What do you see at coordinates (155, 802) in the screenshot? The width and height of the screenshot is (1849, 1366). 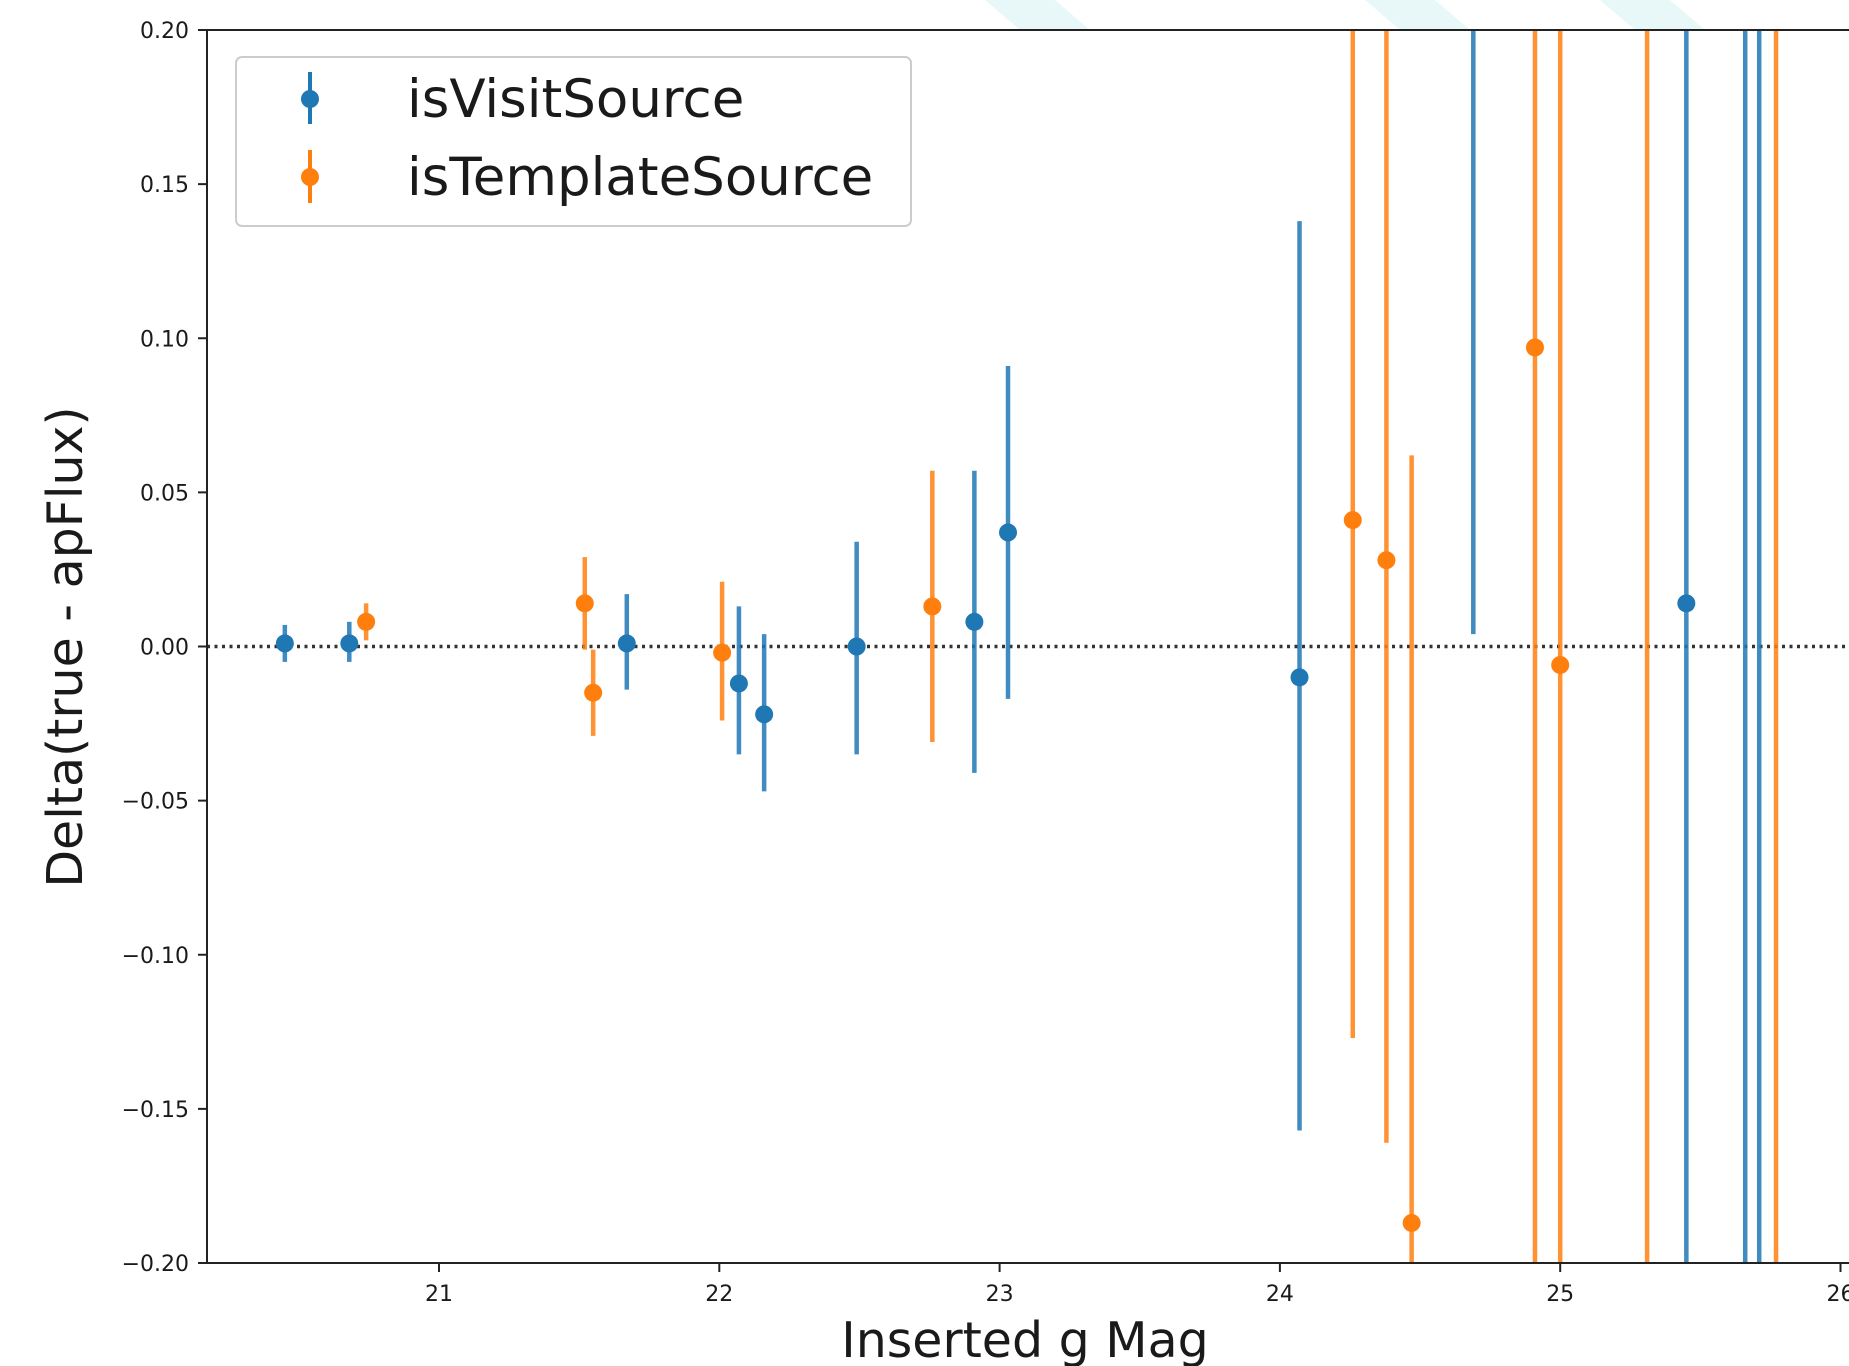 I see `y-tick-label: −0.05` at bounding box center [155, 802].